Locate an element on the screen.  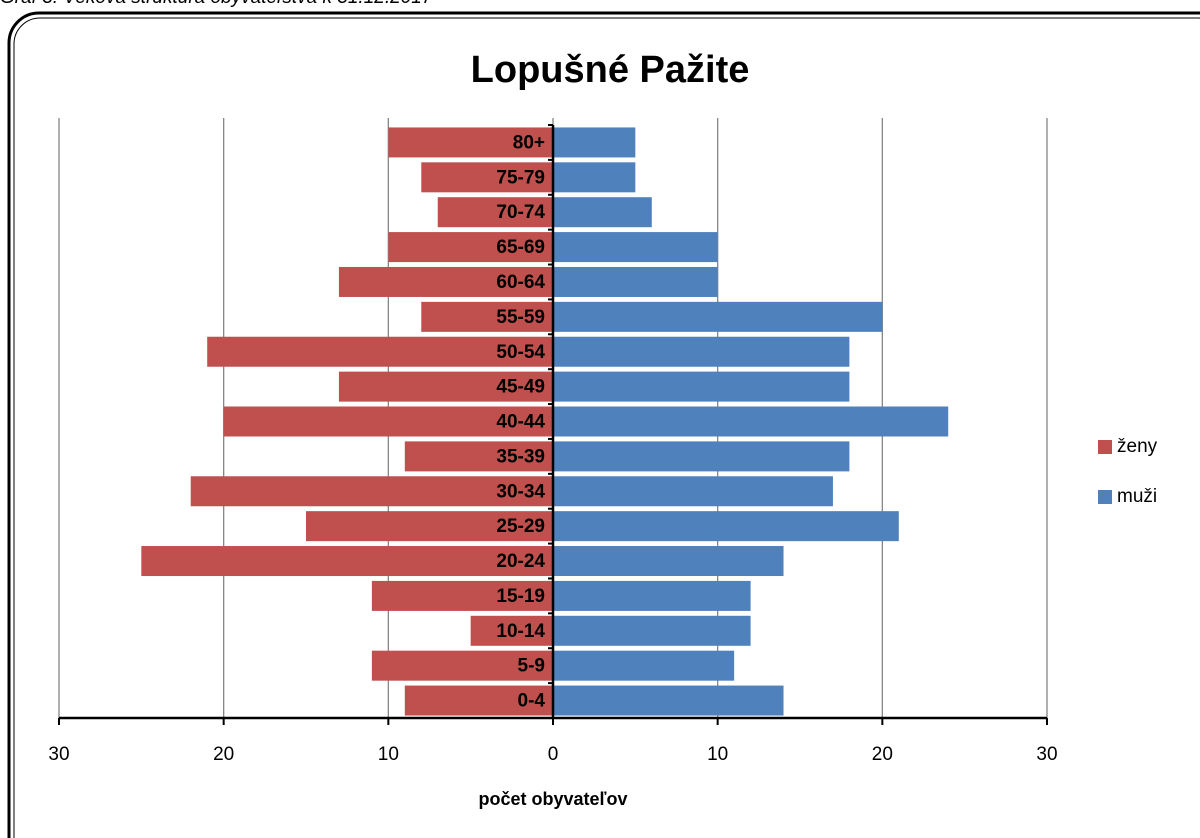
x-axis-label: počet obyvateľov is located at coordinates (553, 799).